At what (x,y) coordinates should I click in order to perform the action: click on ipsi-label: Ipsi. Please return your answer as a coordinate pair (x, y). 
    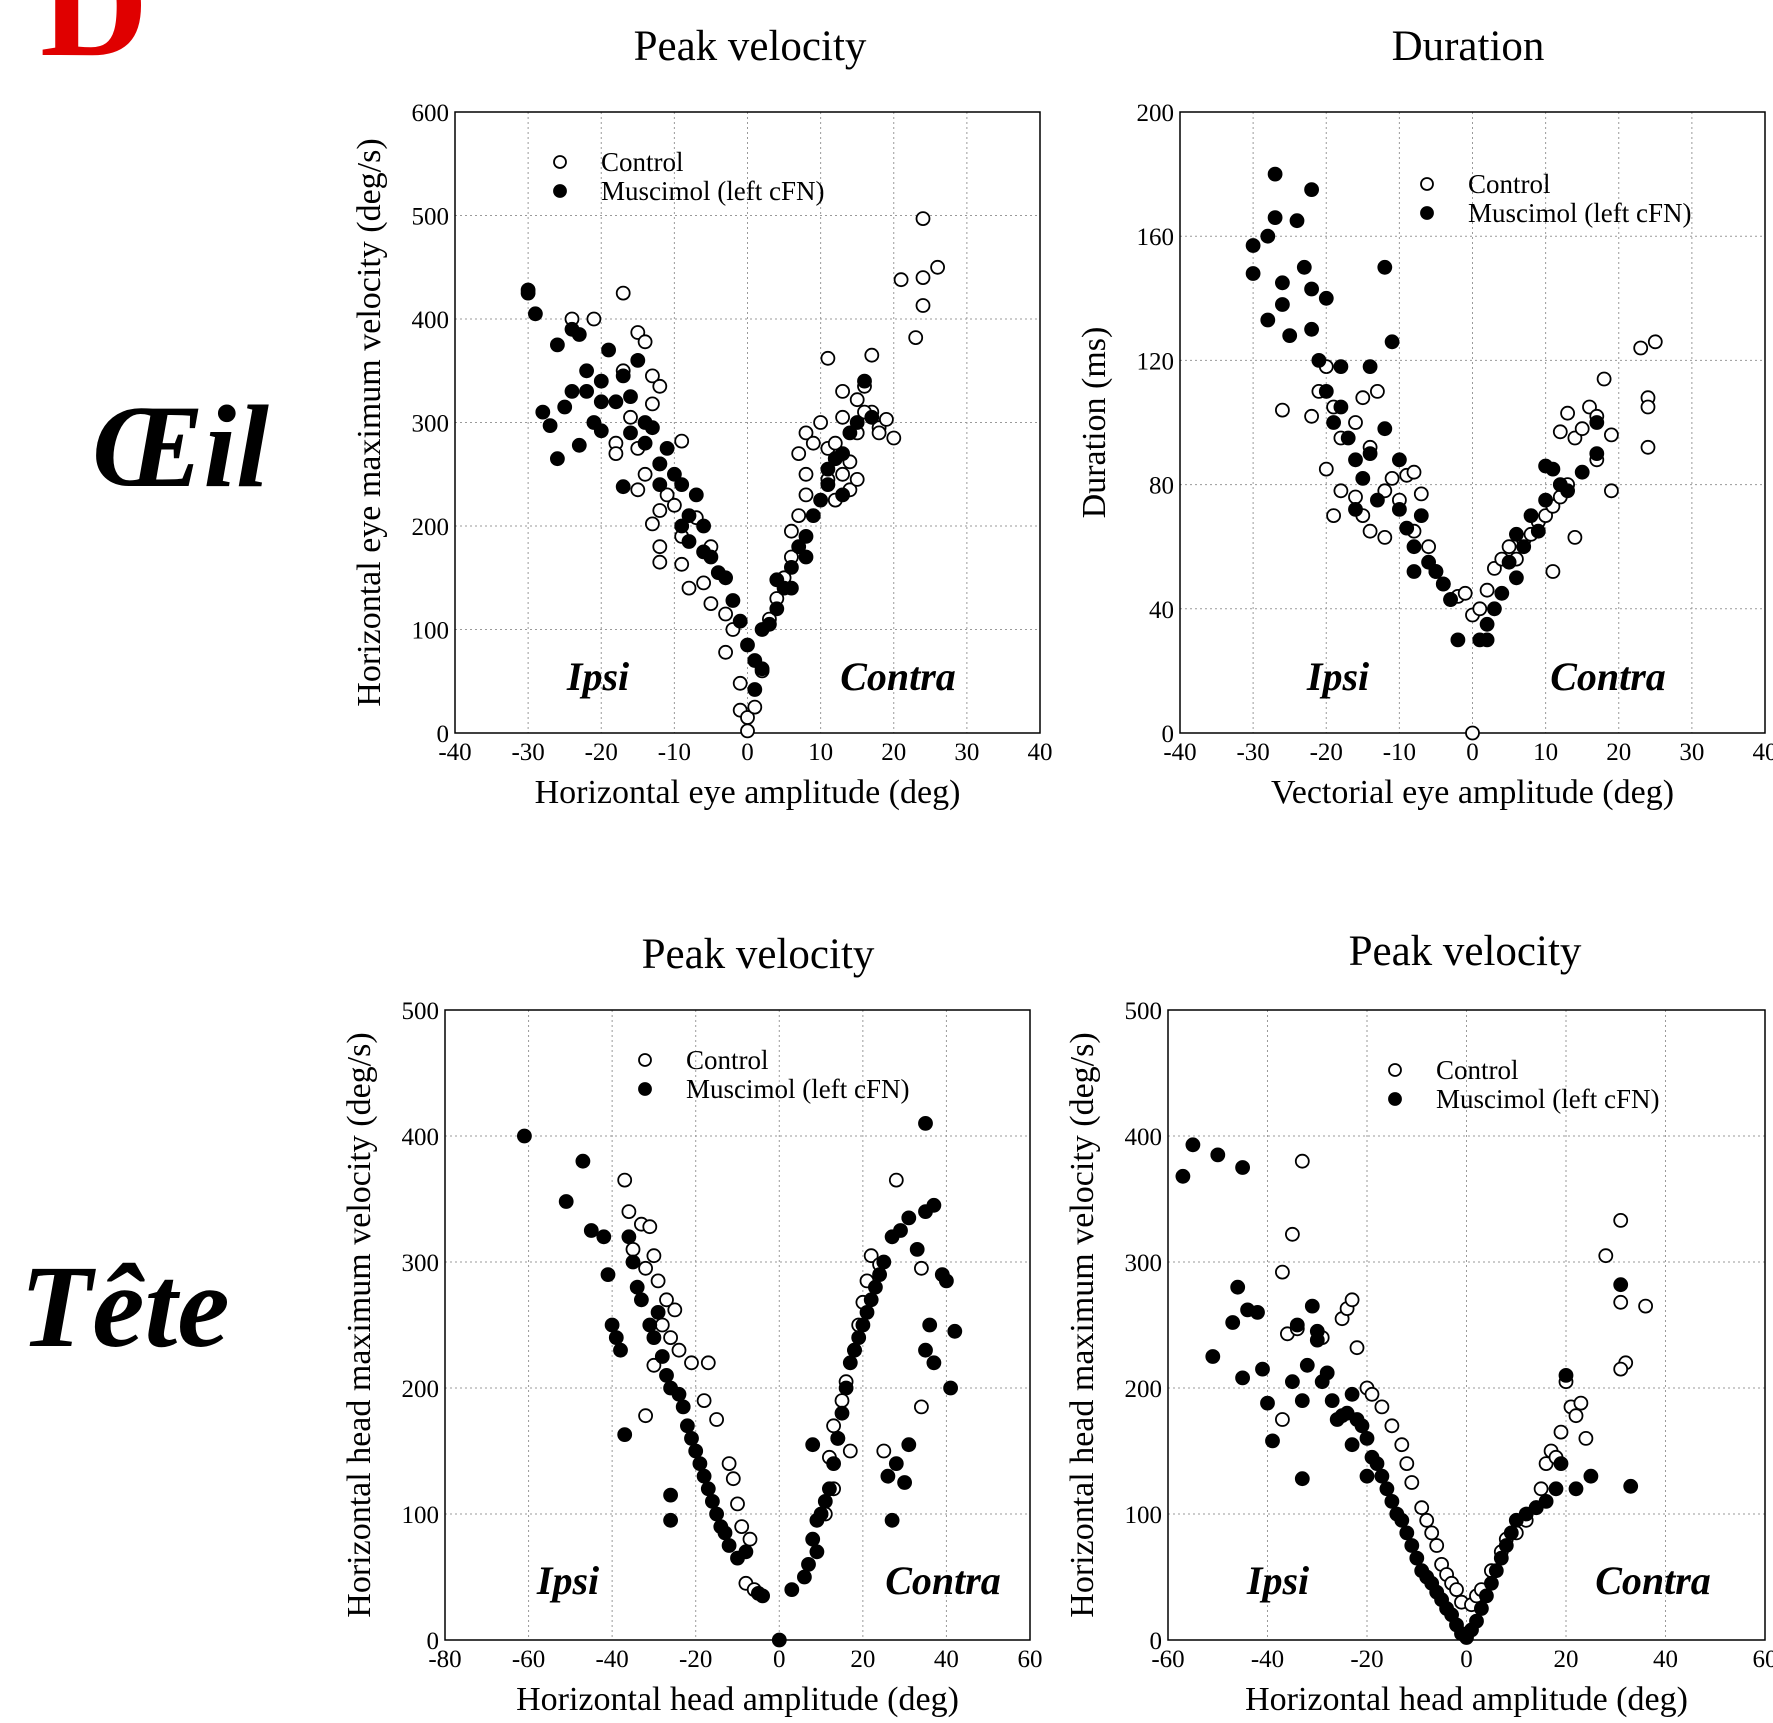
    Looking at the image, I should click on (1277, 1580).